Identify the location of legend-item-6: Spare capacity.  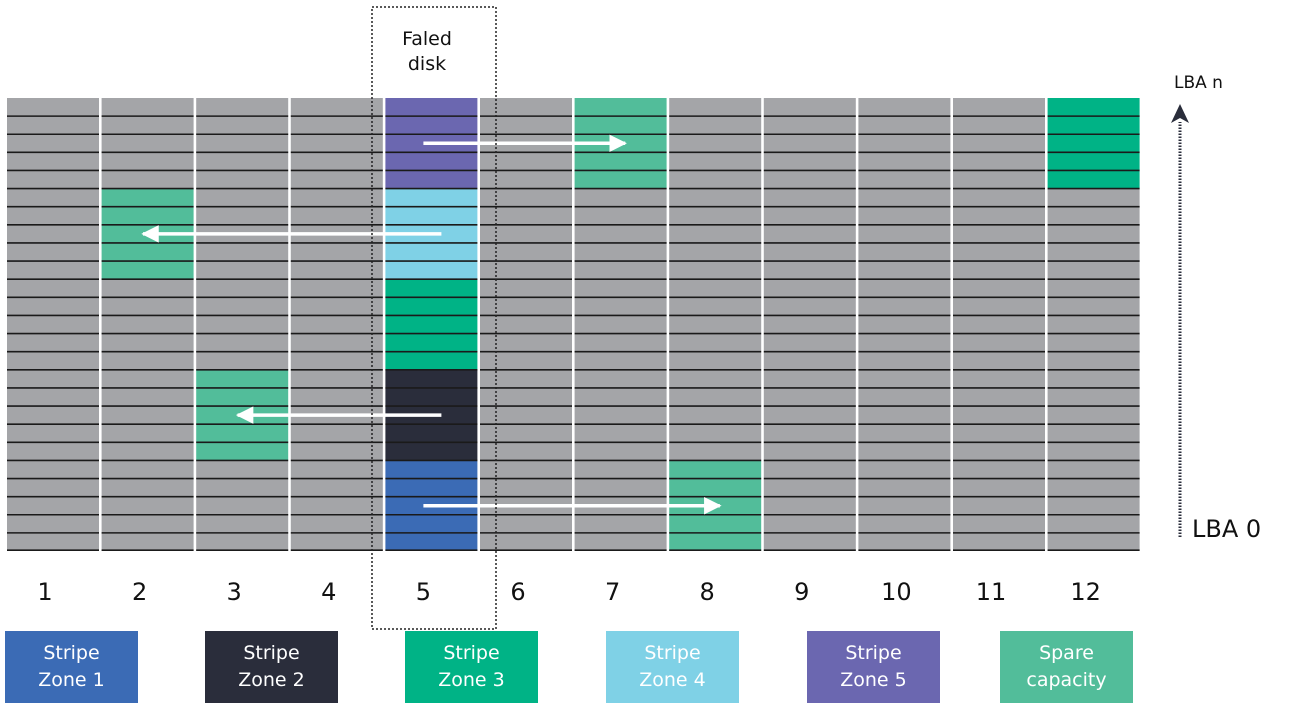
(1066, 667).